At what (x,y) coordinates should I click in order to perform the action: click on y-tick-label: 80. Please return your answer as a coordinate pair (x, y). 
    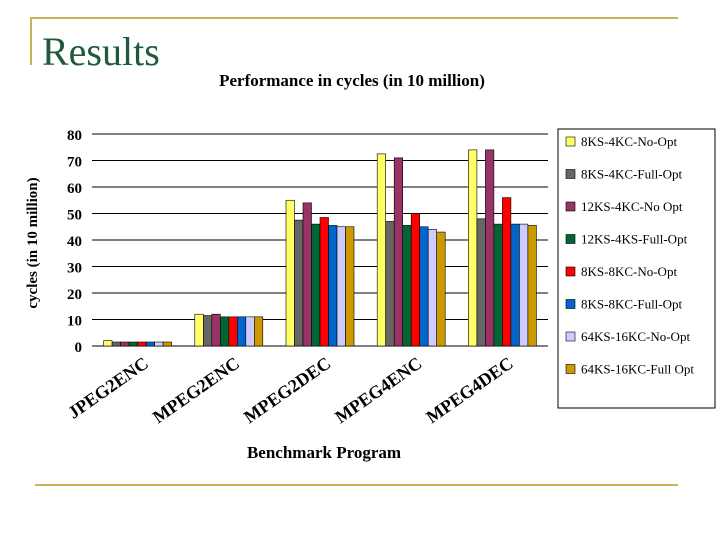
    Looking at the image, I should click on (74, 136).